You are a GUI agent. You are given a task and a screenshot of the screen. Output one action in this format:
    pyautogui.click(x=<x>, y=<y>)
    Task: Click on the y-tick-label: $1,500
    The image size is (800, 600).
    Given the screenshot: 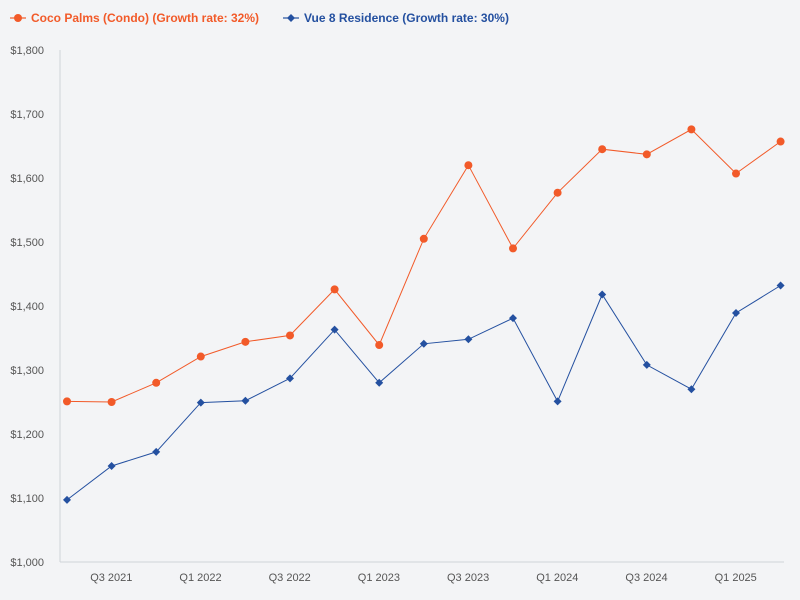 What is the action you would take?
    pyautogui.click(x=27, y=243)
    